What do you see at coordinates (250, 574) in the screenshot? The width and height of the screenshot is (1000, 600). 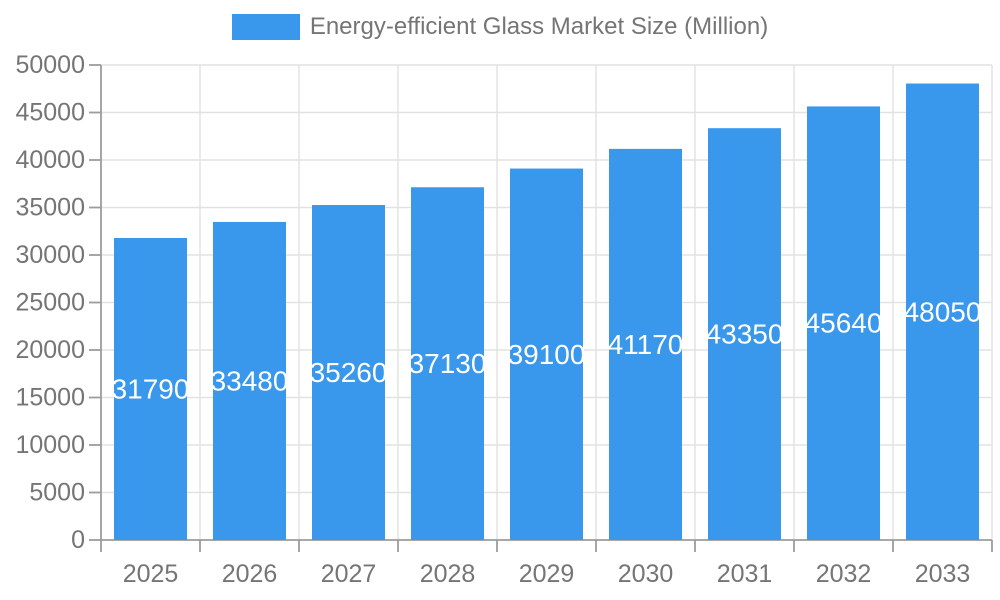 I see `x-tick-label: 2026` at bounding box center [250, 574].